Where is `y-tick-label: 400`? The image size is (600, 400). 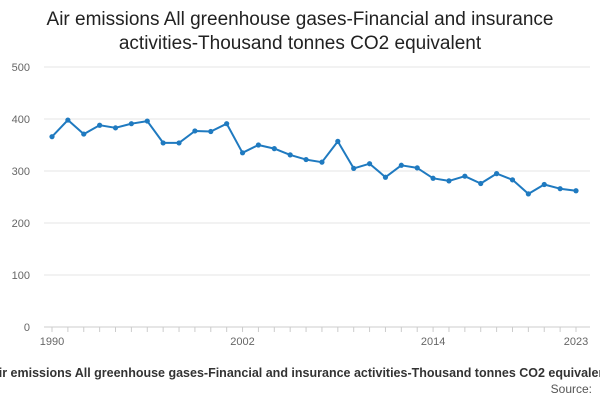
y-tick-label: 400 is located at coordinates (21, 120).